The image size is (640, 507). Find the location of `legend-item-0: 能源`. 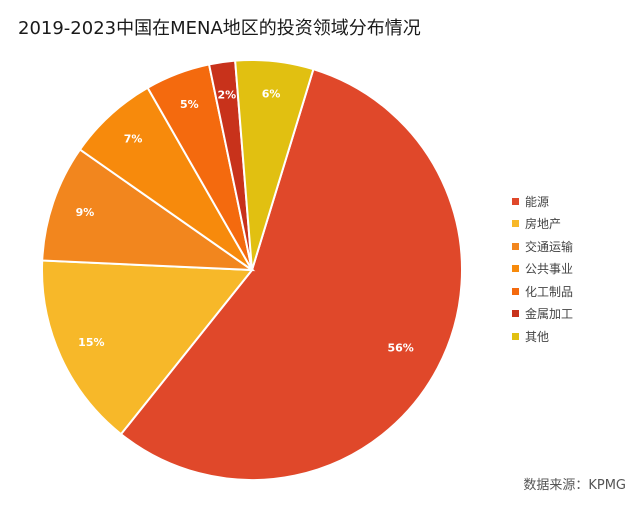

legend-item-0: 能源 is located at coordinates (542, 201).